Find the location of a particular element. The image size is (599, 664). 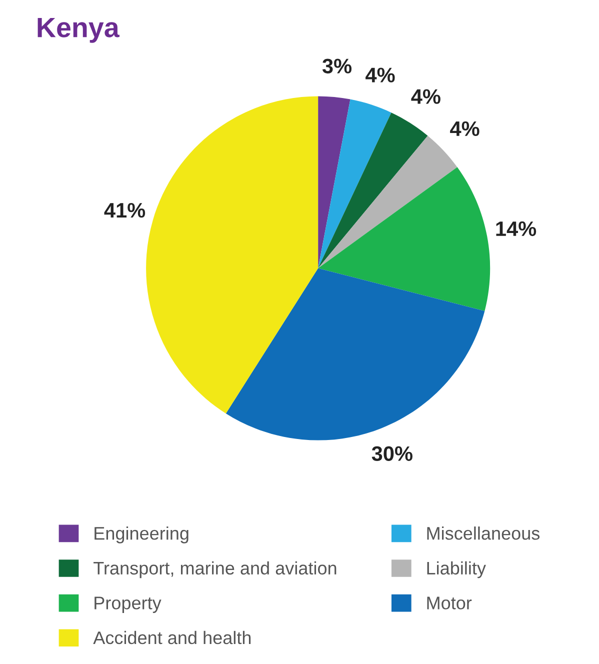

legend-label: Motor is located at coordinates (449, 603).